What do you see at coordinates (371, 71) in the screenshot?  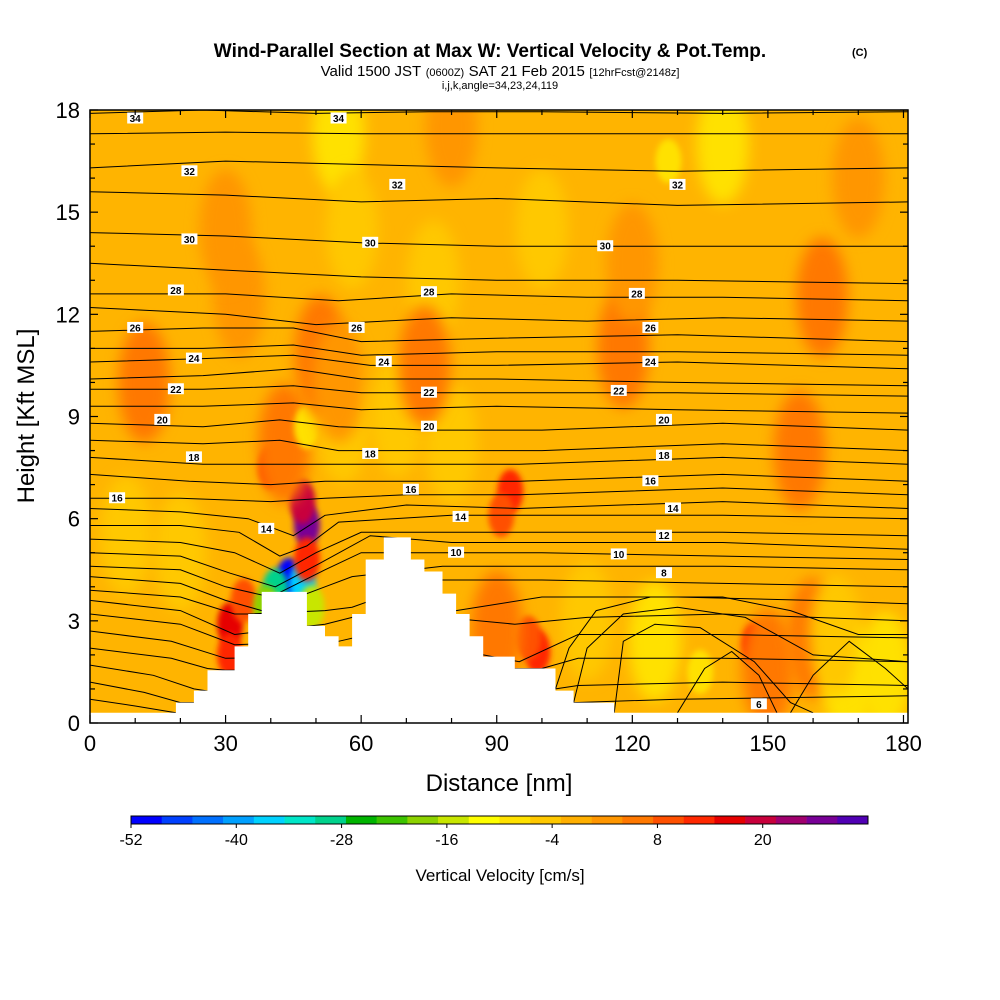 I see `valid-time: Valid 1500 JST` at bounding box center [371, 71].